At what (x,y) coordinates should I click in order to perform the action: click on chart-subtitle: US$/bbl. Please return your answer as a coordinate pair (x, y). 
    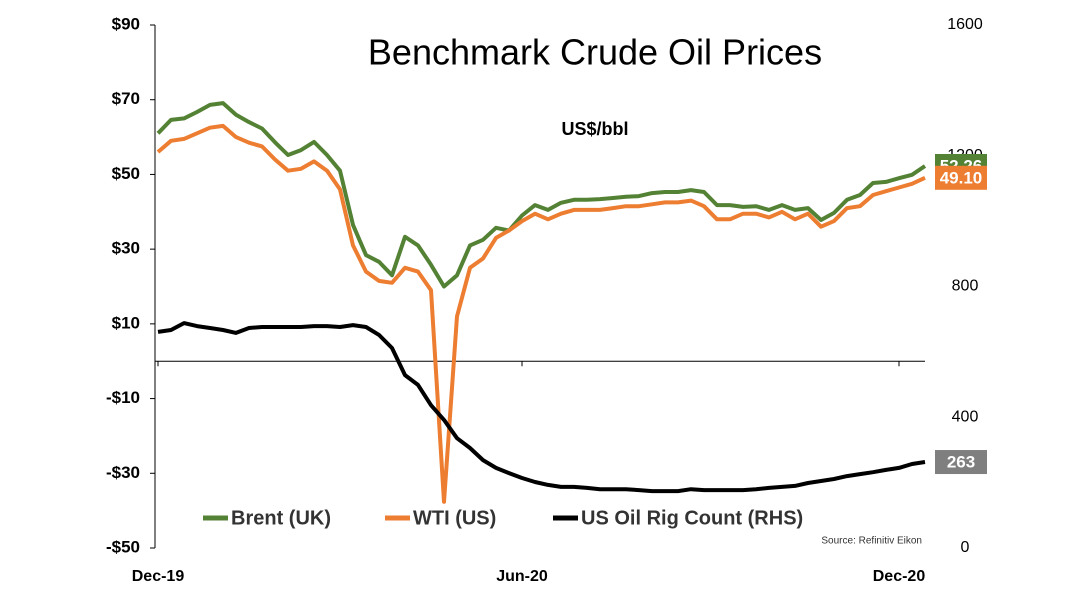
    Looking at the image, I should click on (594, 129).